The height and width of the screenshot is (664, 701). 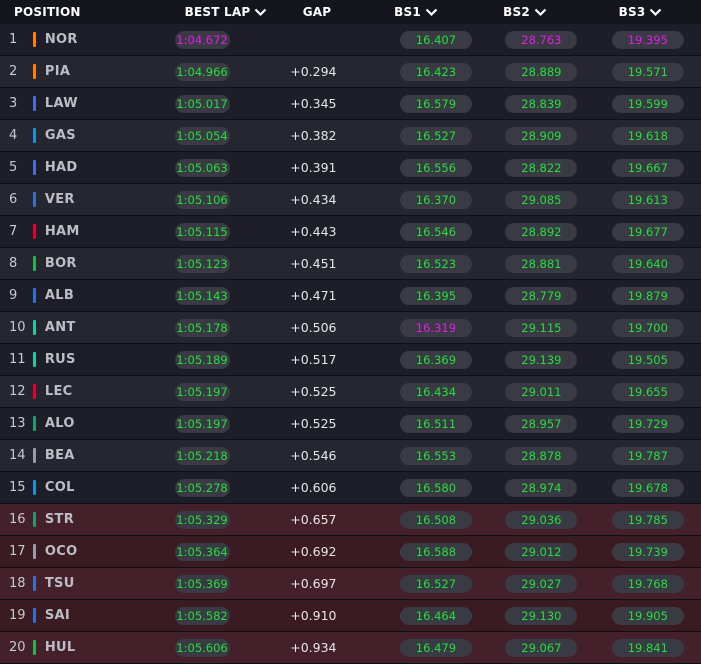 I want to click on best-lap-cell: 1:05.106, so click(x=226, y=200).